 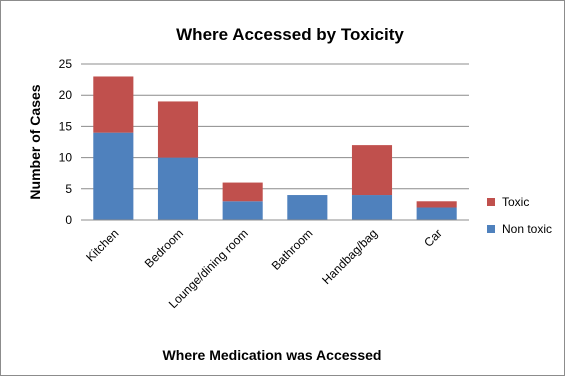 I want to click on x-tick-label: Bedroom, so click(x=164, y=248).